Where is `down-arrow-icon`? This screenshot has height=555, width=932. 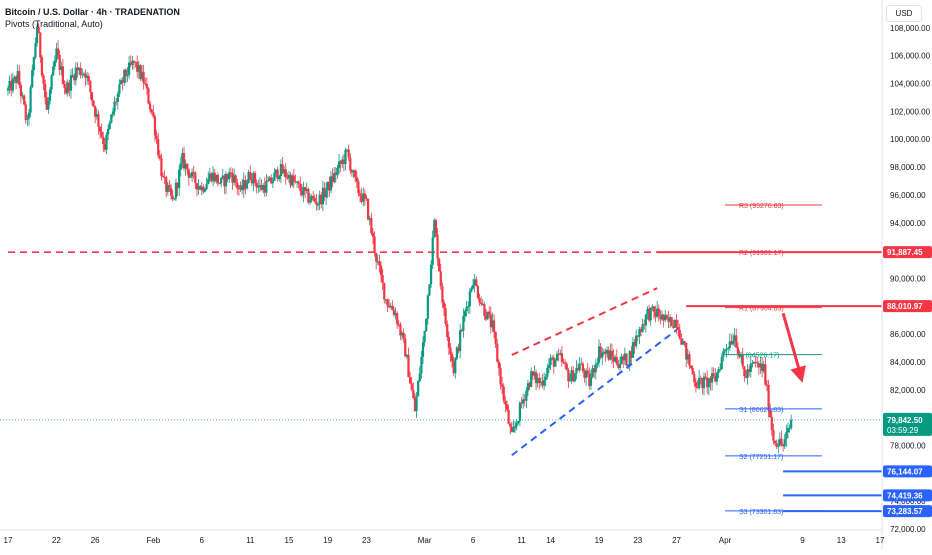
down-arrow-icon is located at coordinates (798, 374).